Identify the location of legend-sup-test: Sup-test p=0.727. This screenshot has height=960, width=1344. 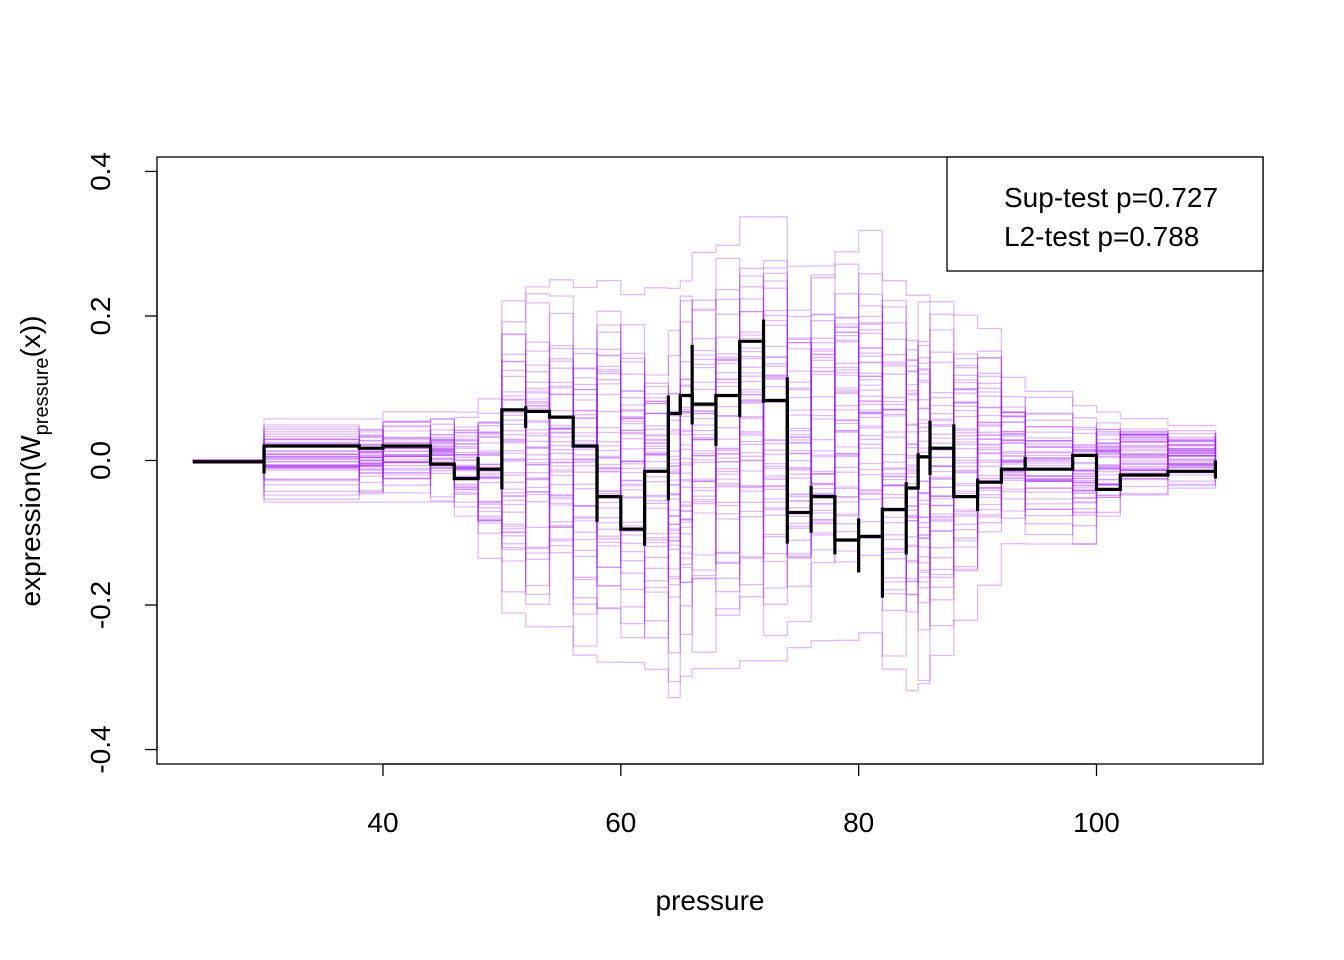
(1111, 197).